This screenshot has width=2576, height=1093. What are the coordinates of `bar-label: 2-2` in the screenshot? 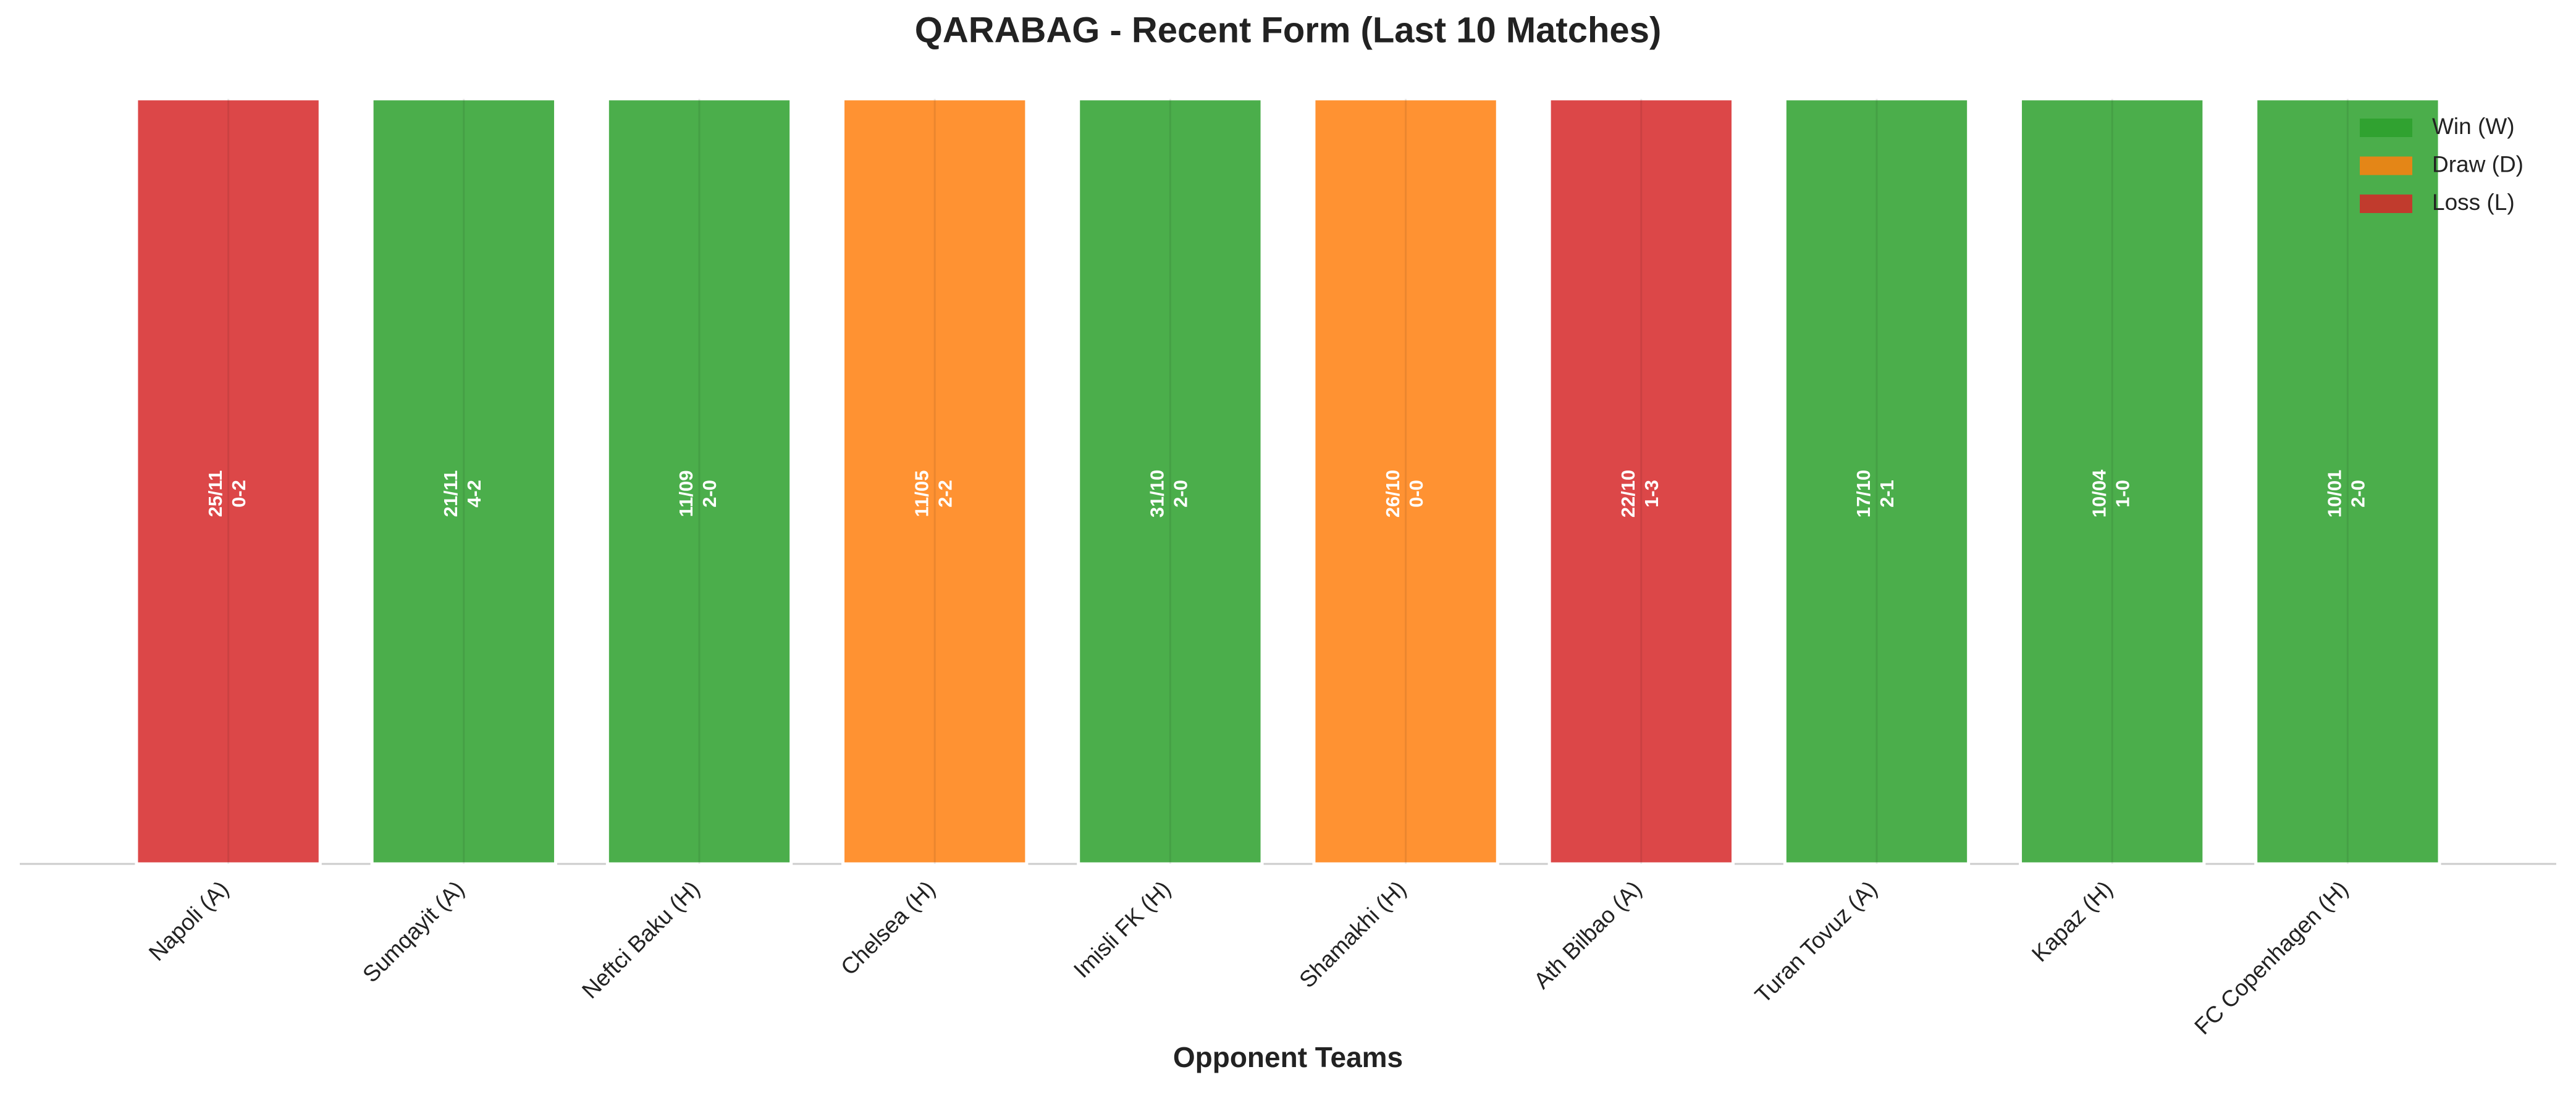 It's located at (945, 494).